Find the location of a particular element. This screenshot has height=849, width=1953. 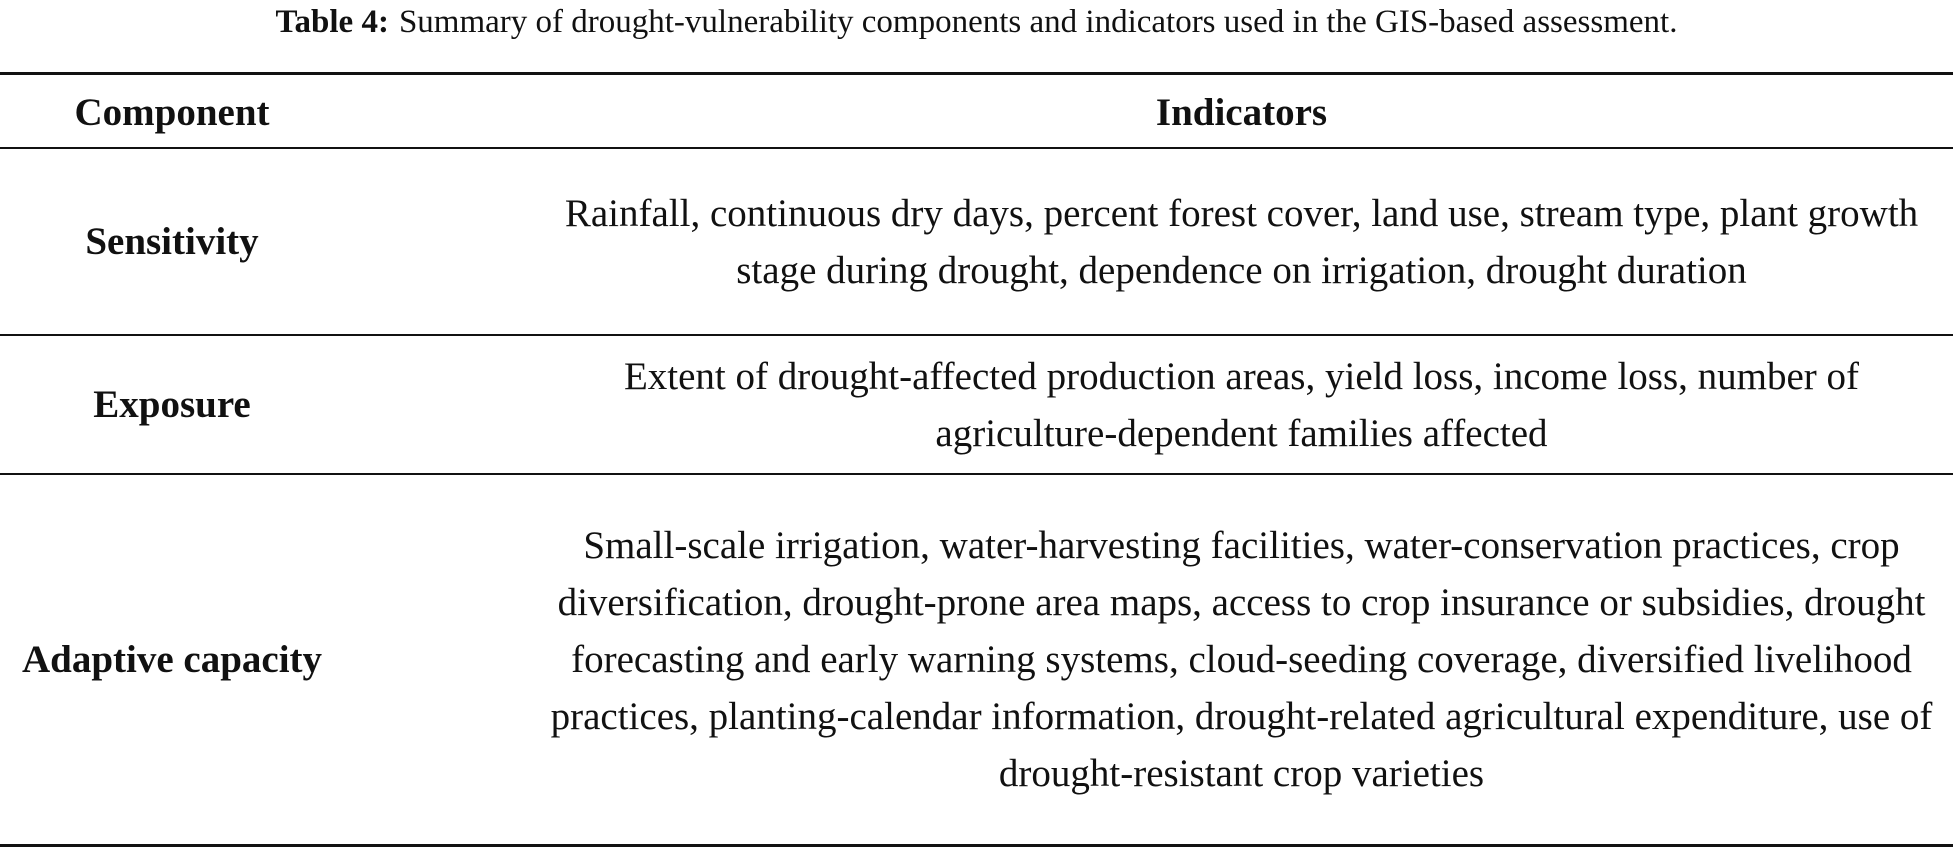

row-adaptive-capacity-component: Adaptive capacity is located at coordinates (172, 659).